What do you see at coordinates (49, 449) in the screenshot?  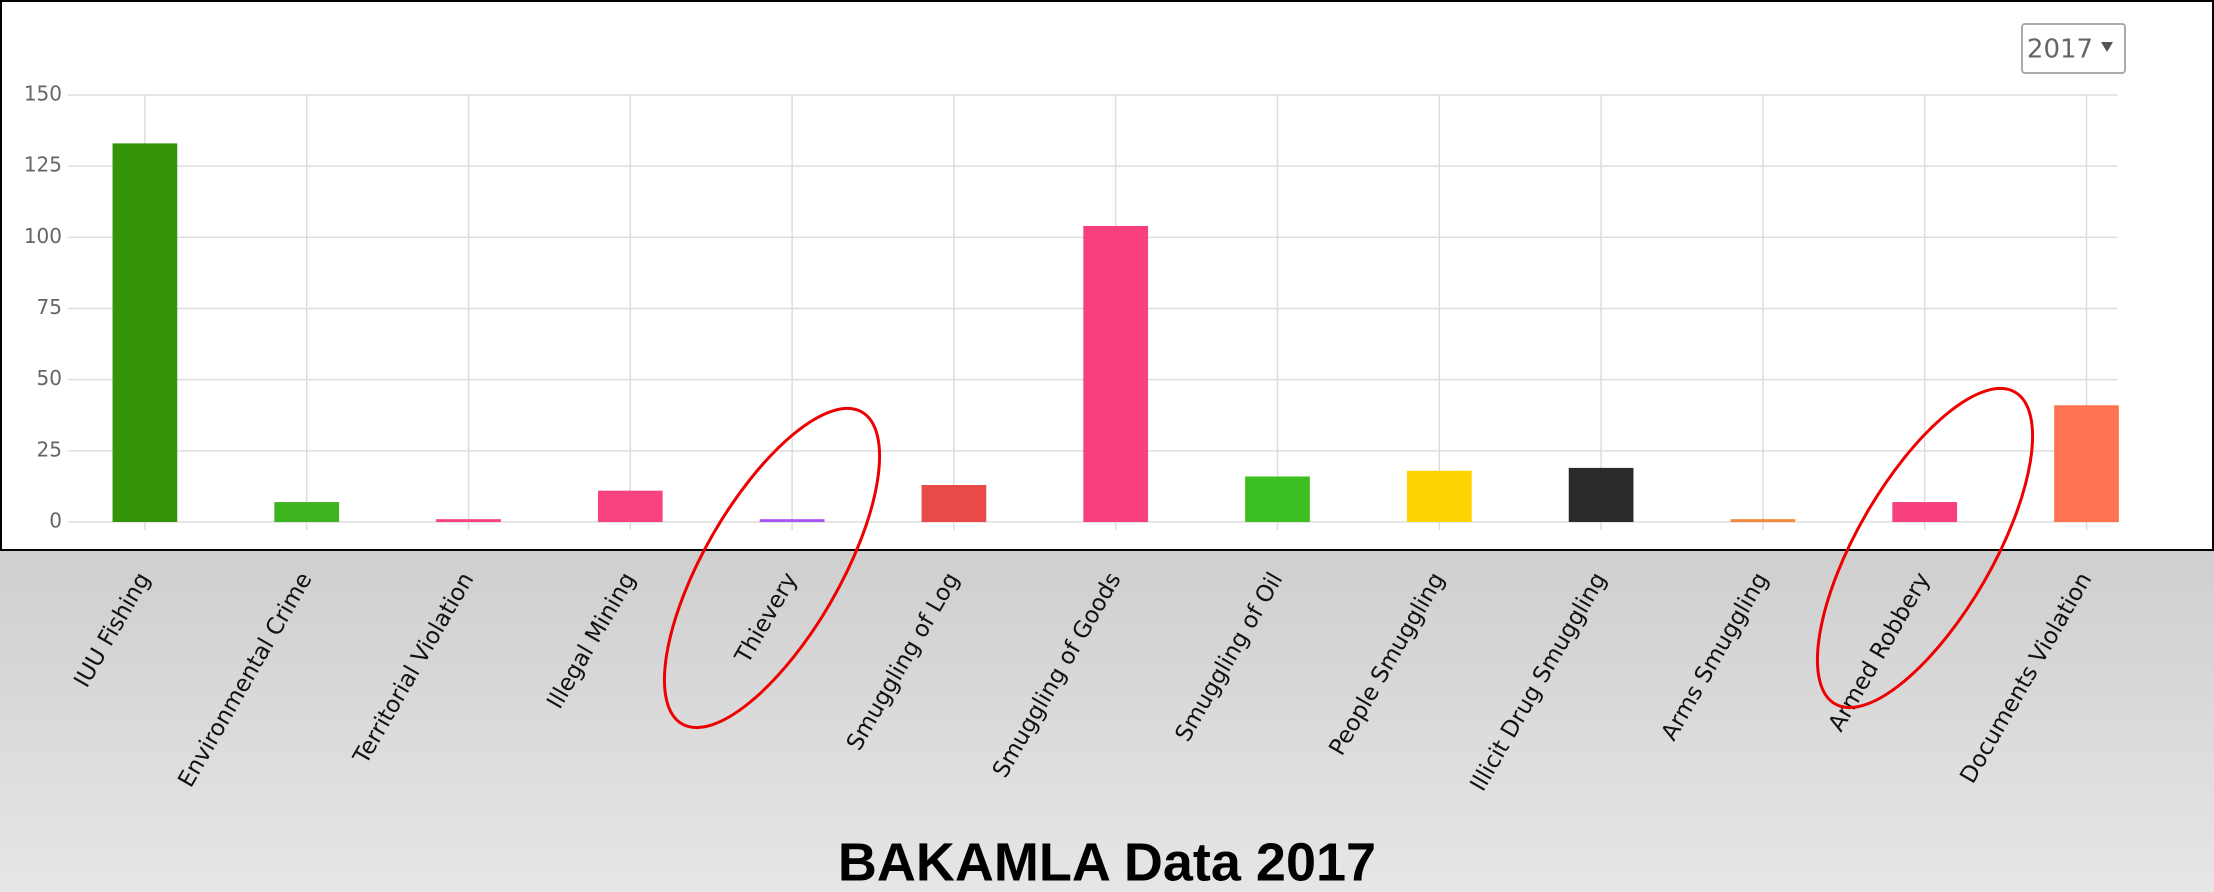 I see `y-tick-label: 25` at bounding box center [49, 449].